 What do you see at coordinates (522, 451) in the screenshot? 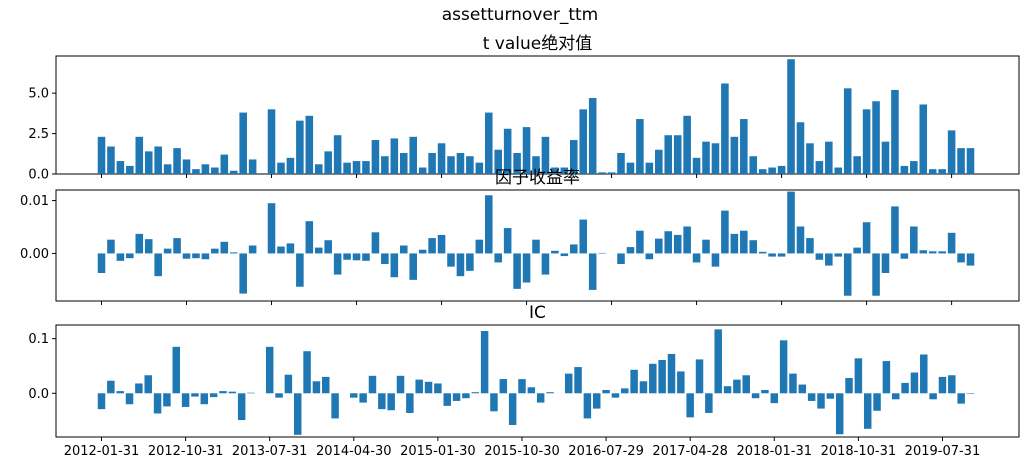
I see `x-tick-label: 2015-10-30` at bounding box center [522, 451].